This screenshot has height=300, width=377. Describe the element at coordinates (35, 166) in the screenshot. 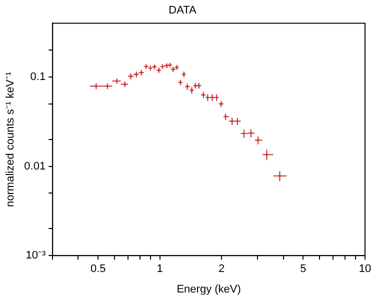

I see `y-tick-label: 0.01` at that location.